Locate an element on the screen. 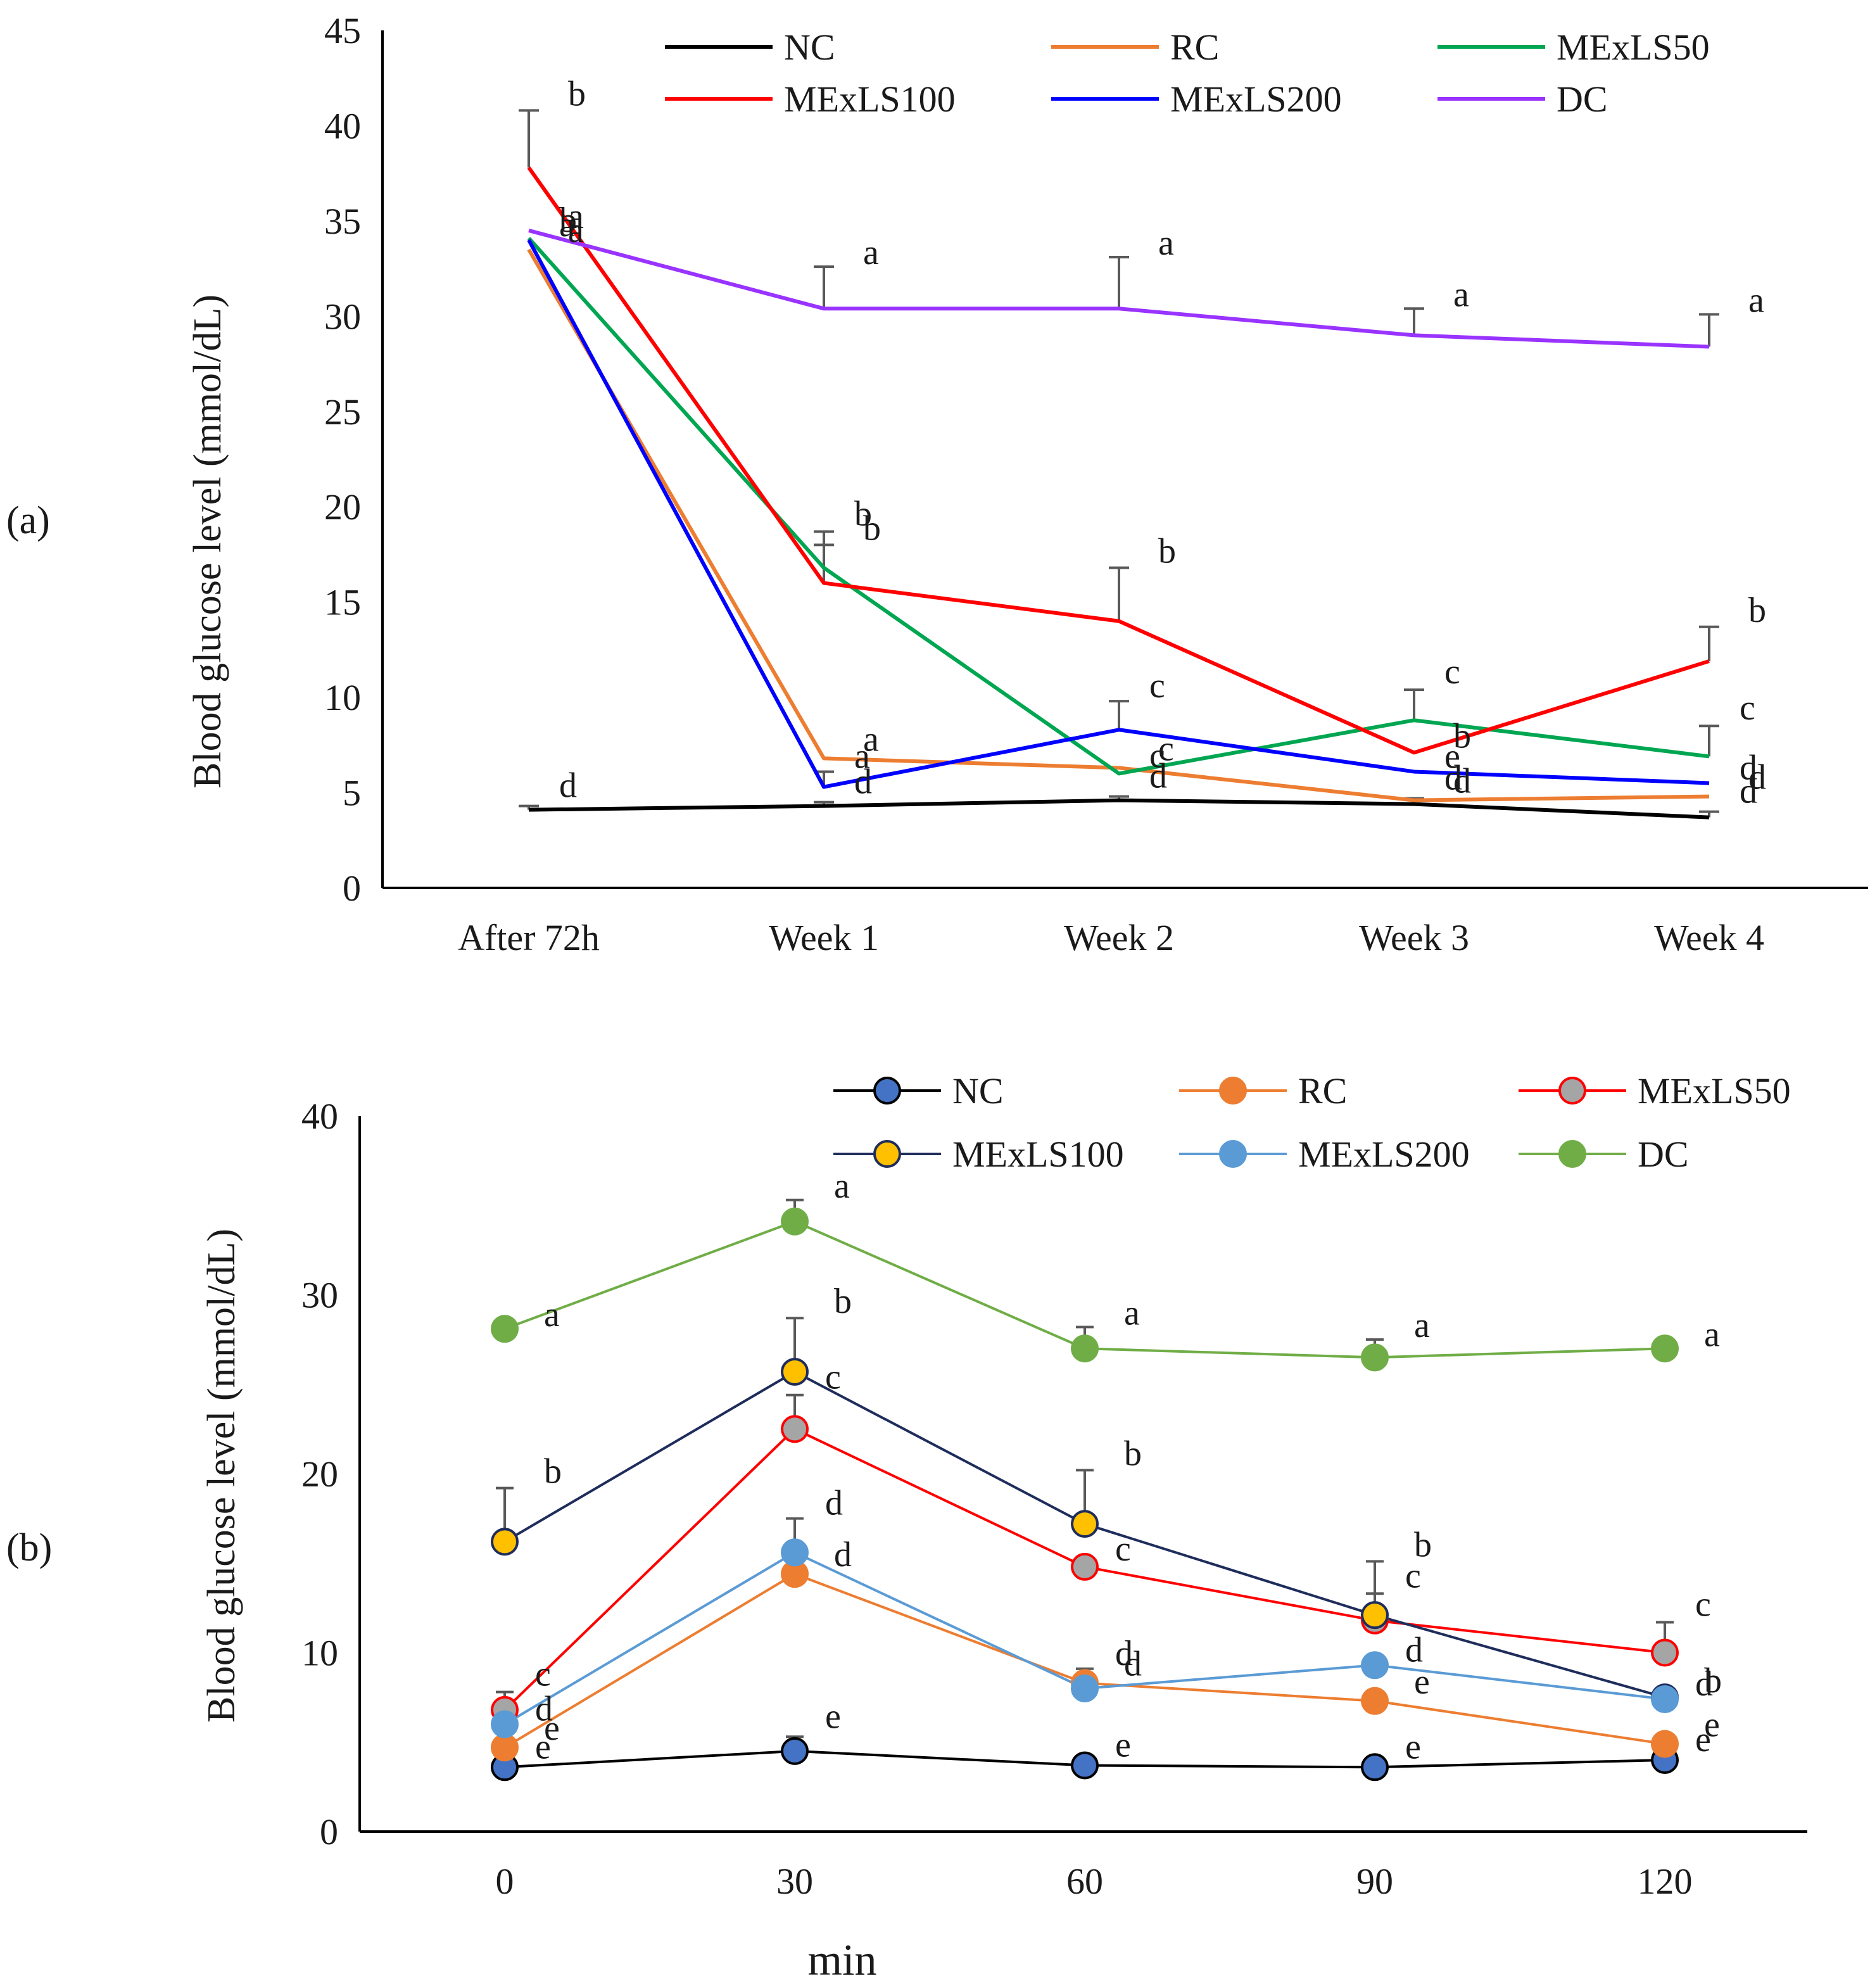 This screenshot has height=1988, width=1870. panel-b-label: (b) is located at coordinates (29, 1548).